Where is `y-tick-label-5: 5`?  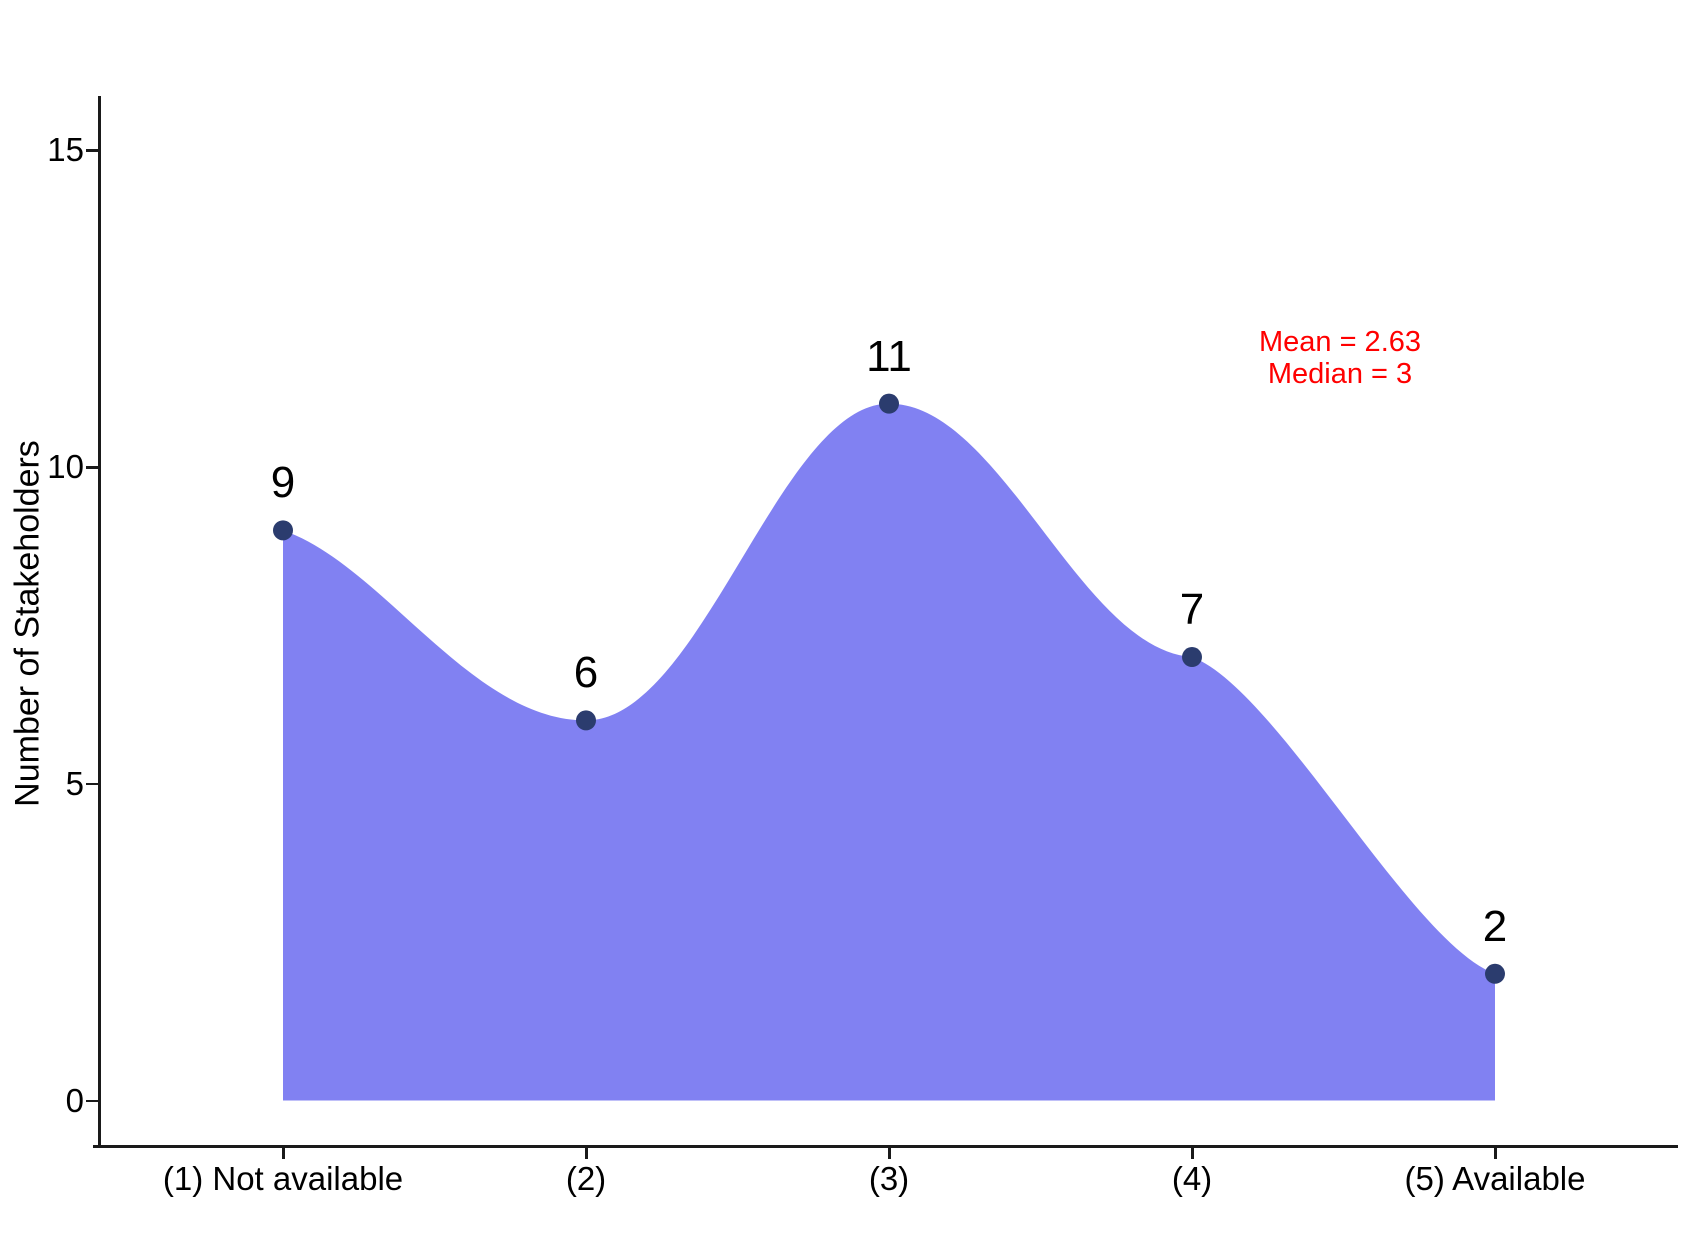 y-tick-label-5: 5 is located at coordinates (74, 783).